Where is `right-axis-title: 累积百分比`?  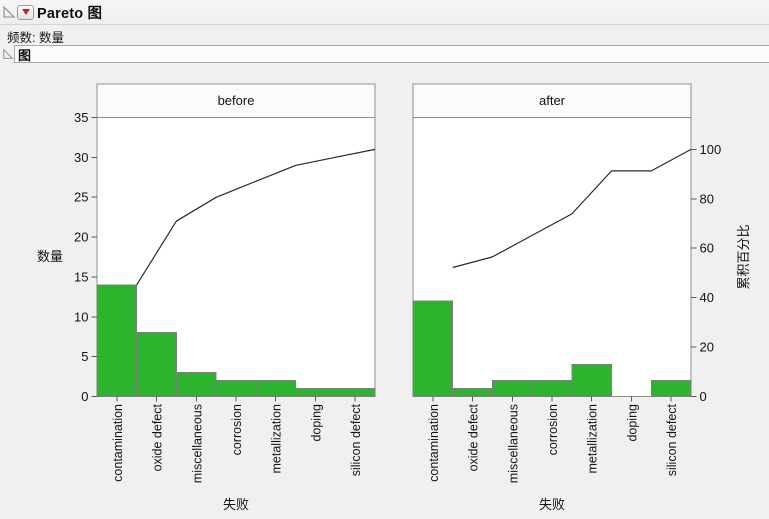
right-axis-title: 累积百分比 is located at coordinates (743, 256).